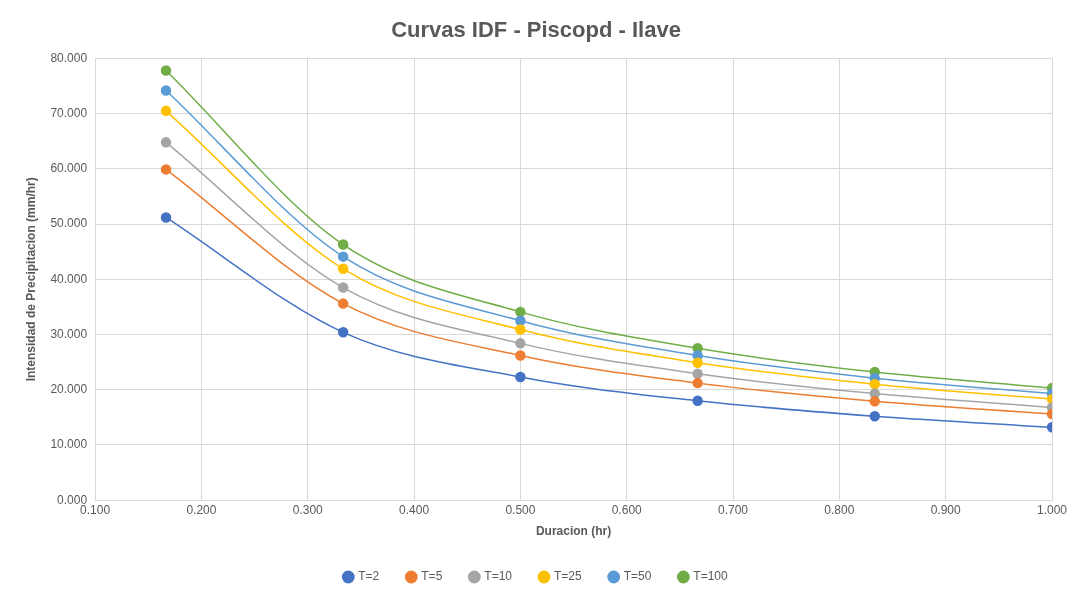 The width and height of the screenshot is (1082, 603). What do you see at coordinates (627, 509) in the screenshot?
I see `x-tick-label: 0.600` at bounding box center [627, 509].